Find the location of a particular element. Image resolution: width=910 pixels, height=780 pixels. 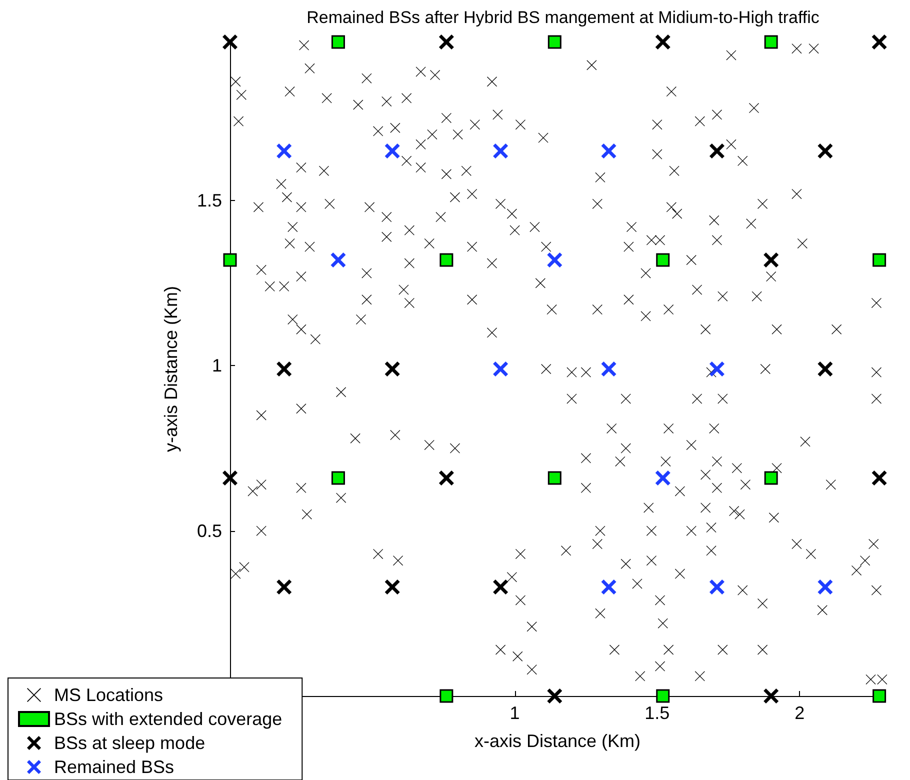

legend-label: BSs with extended coverage is located at coordinates (168, 719).